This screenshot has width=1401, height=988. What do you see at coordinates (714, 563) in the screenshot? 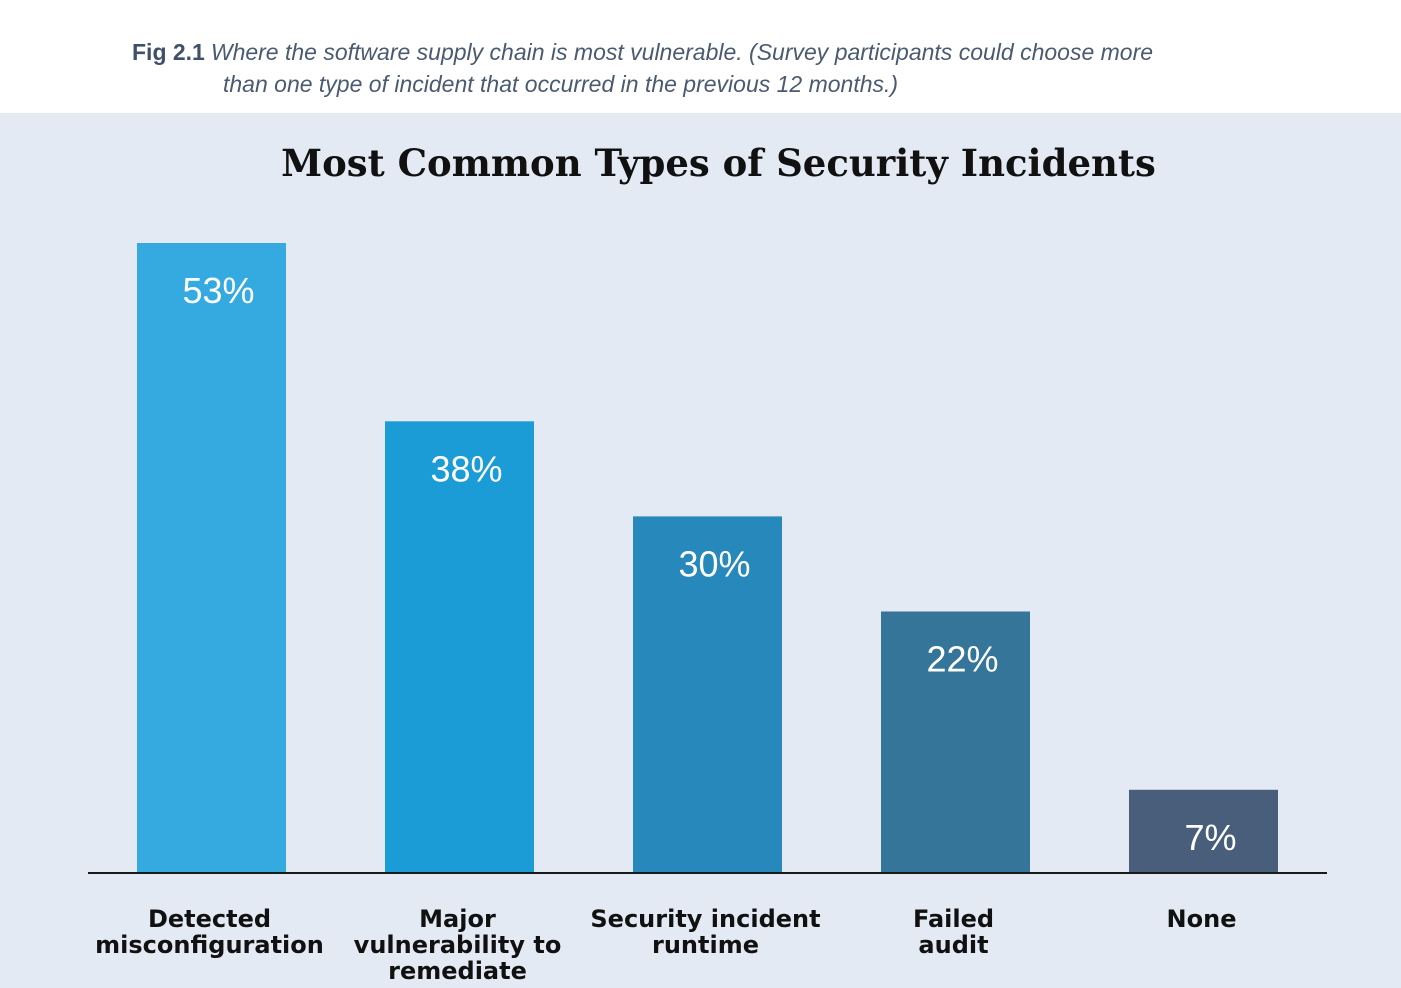
I see `bar-value-label-2: 30%` at bounding box center [714, 563].